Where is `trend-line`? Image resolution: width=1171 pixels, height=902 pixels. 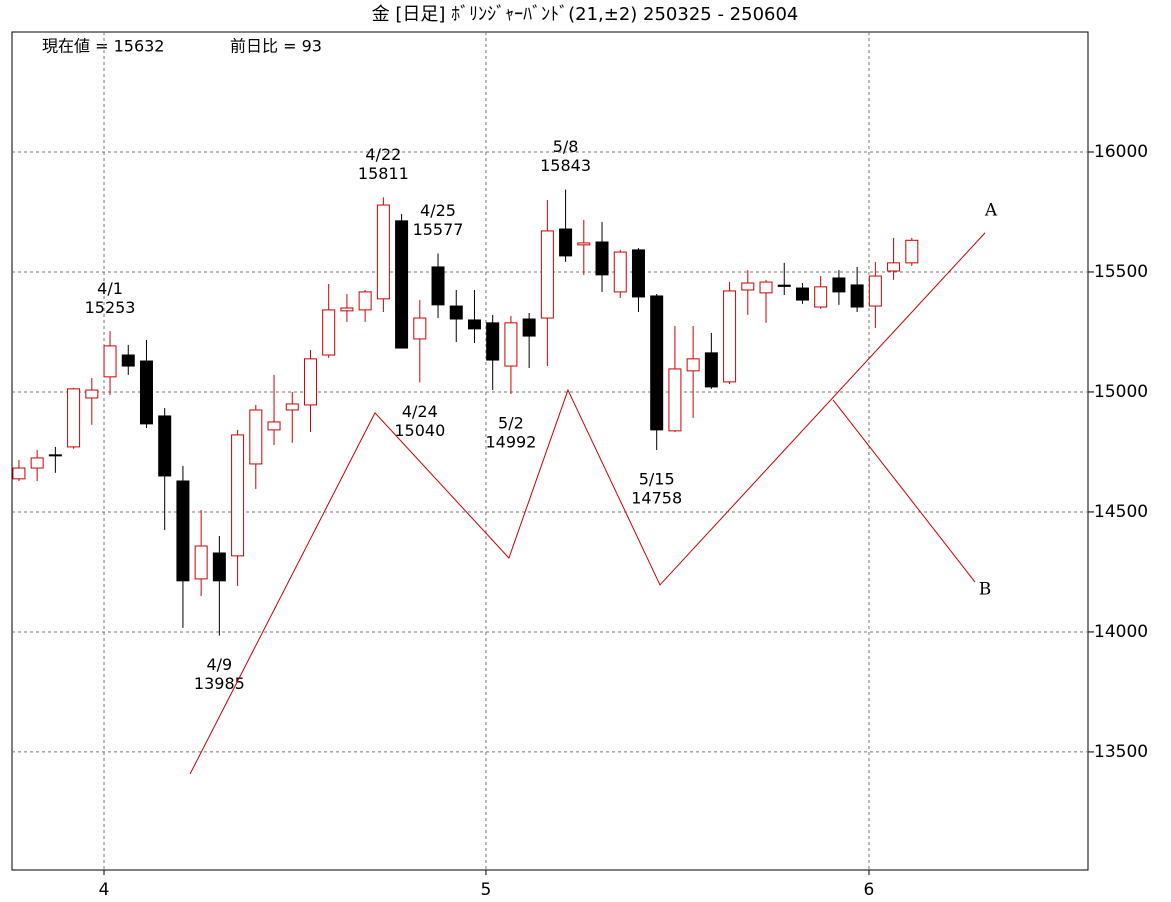
trend-line is located at coordinates (904, 491).